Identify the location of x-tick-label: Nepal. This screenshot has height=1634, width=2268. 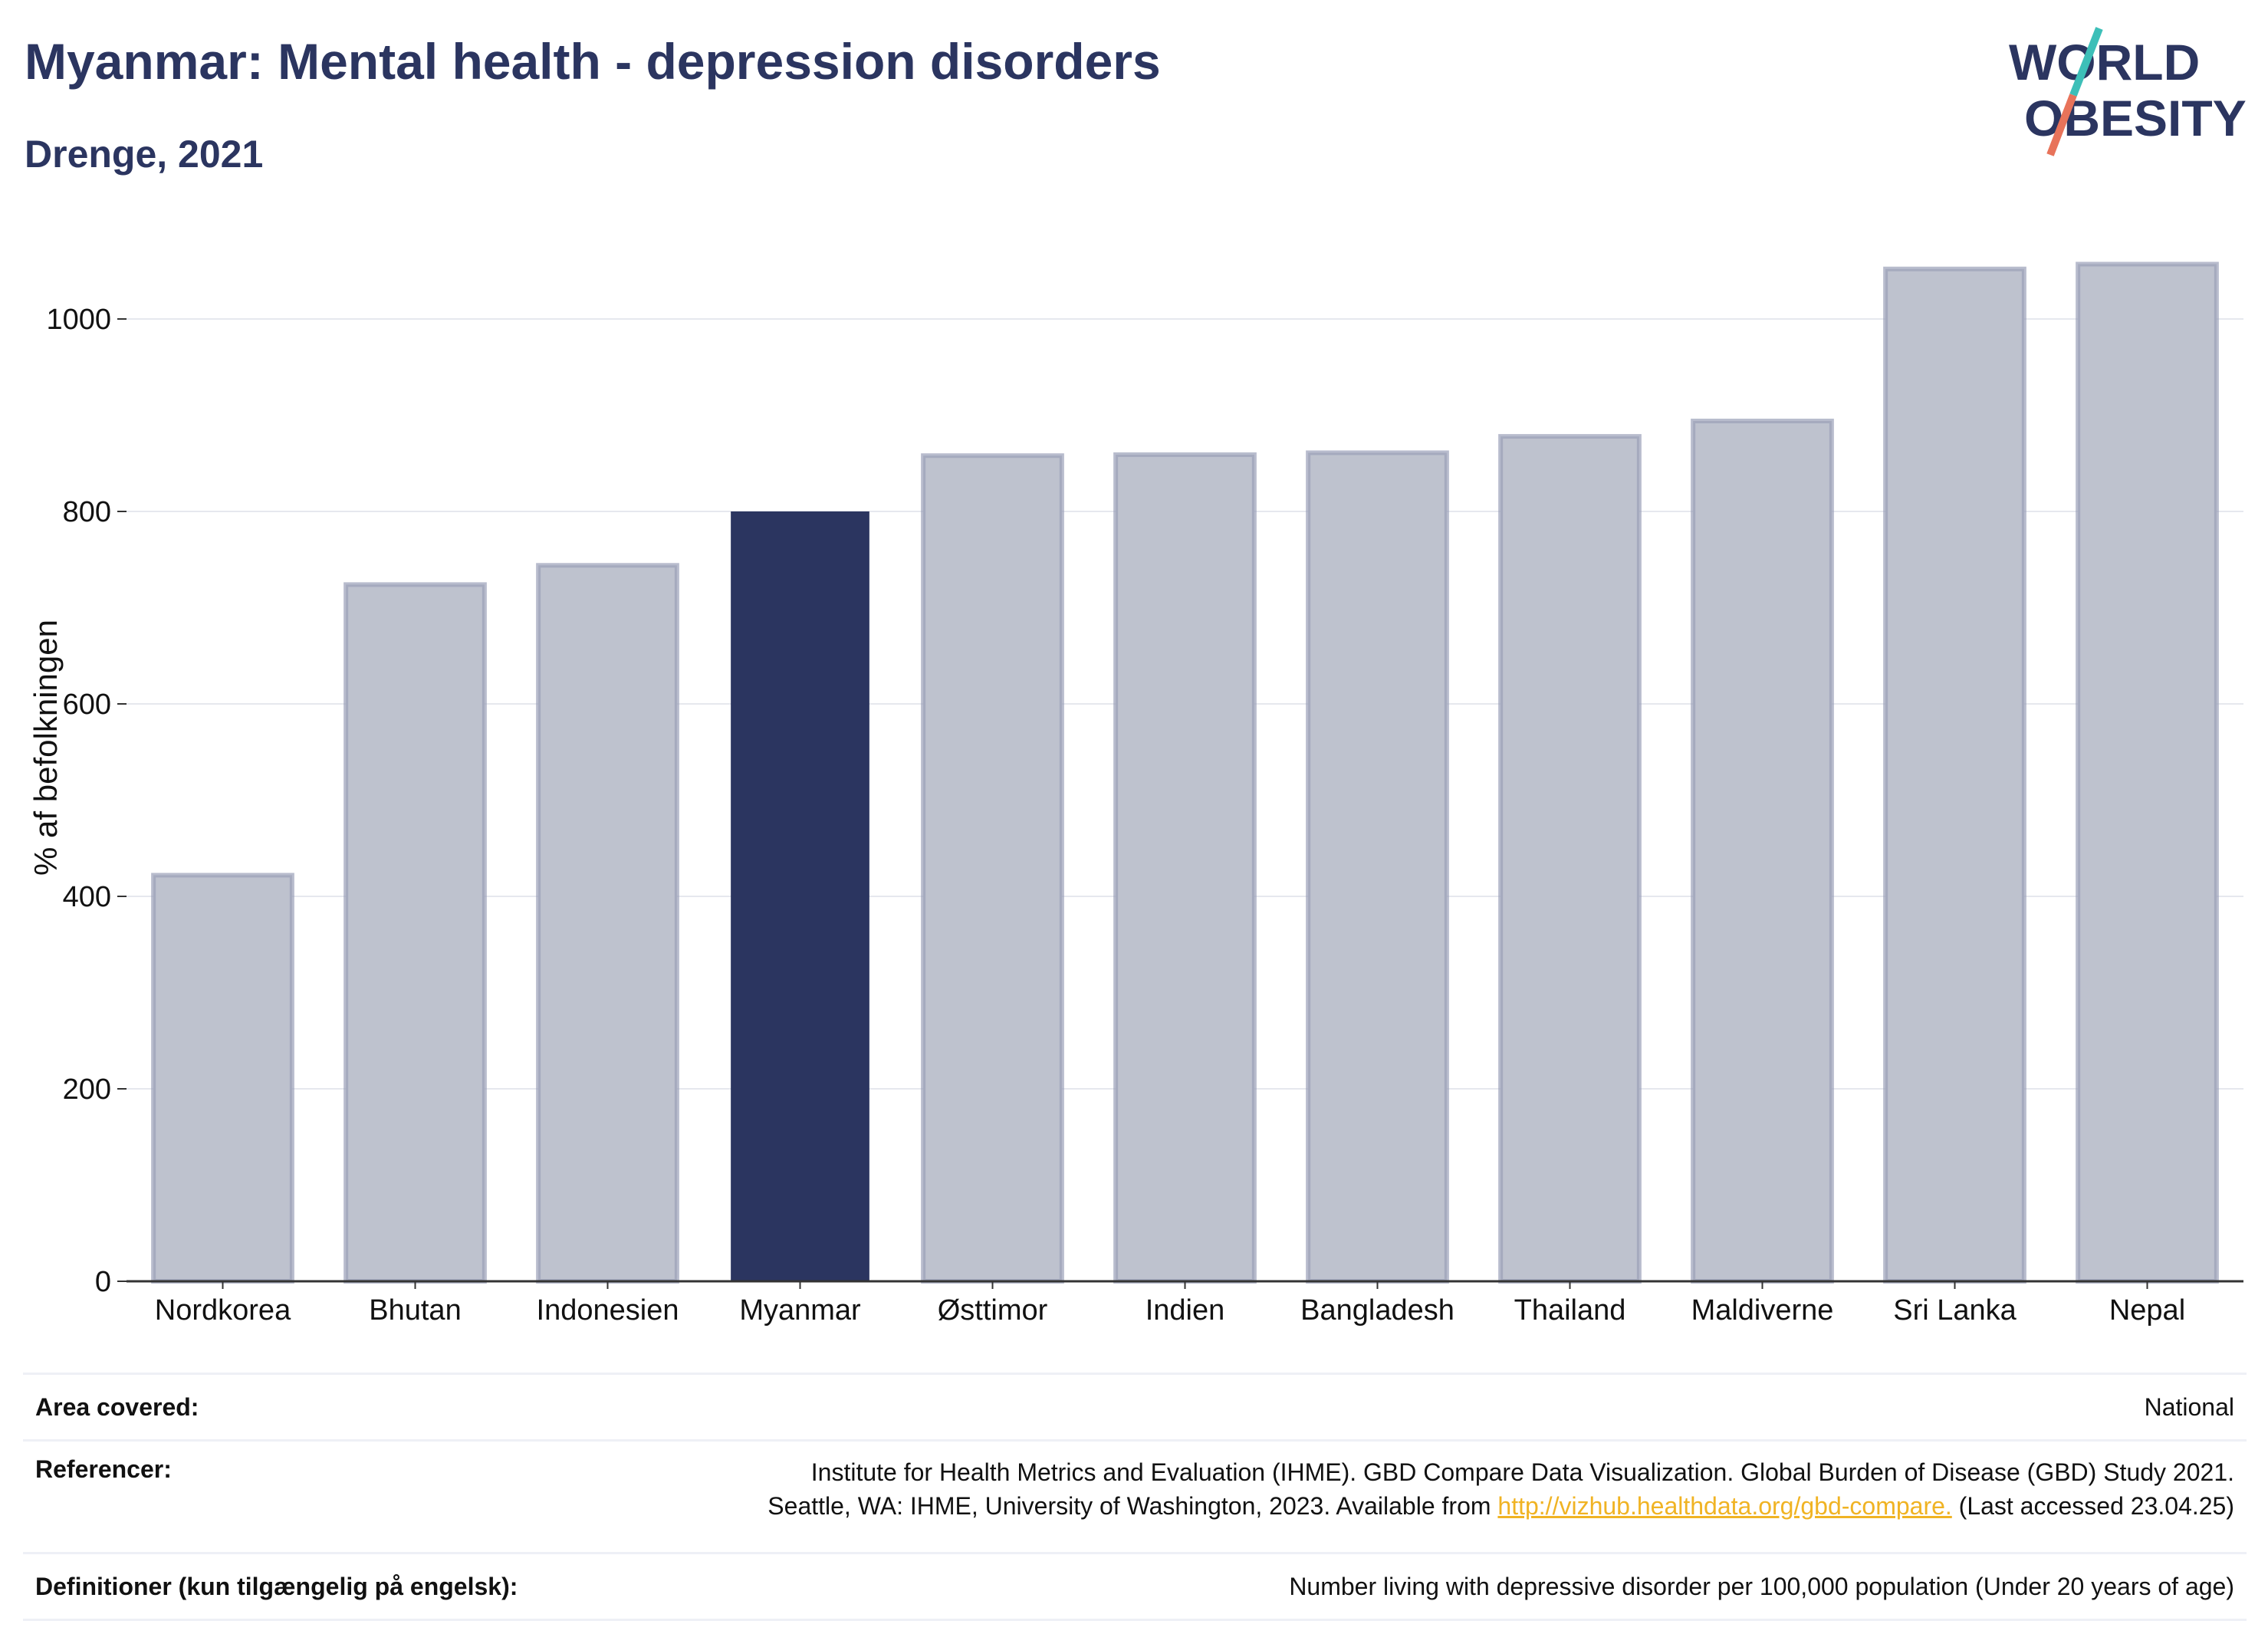
(2147, 1311).